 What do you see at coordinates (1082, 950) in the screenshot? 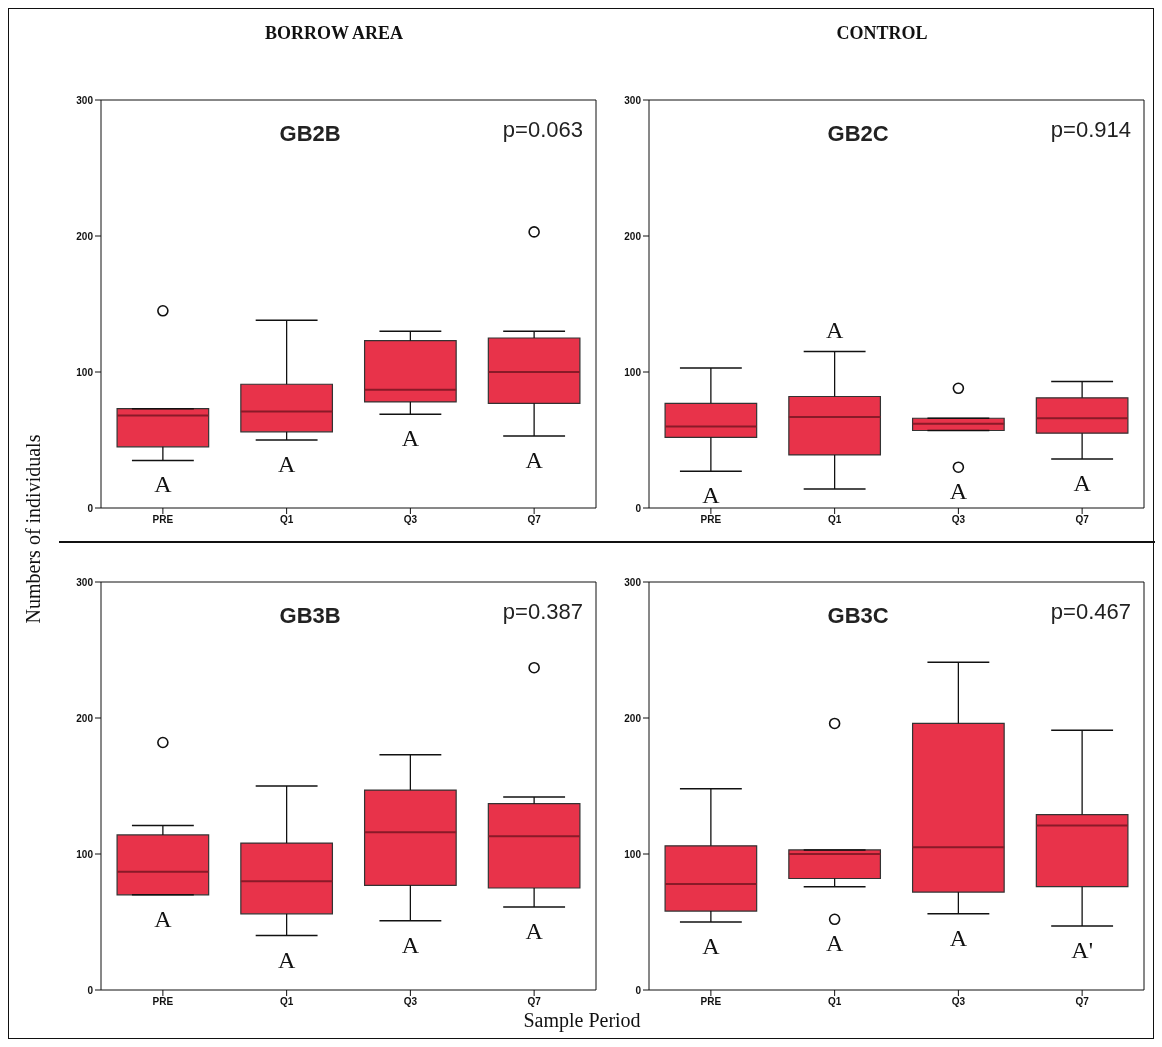
I see `annotation: A'` at bounding box center [1082, 950].